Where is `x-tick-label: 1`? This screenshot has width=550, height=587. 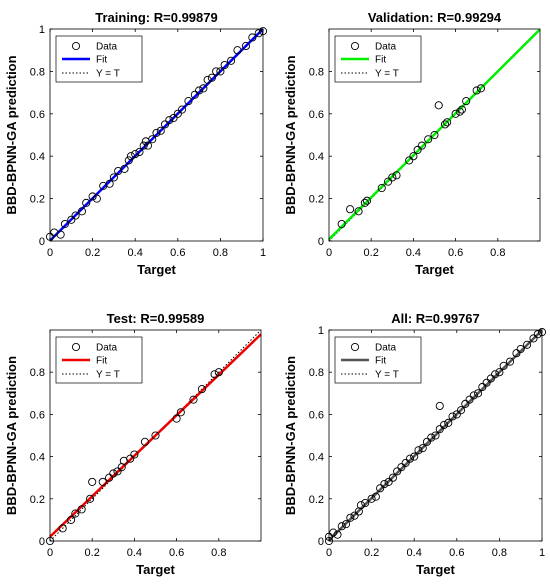 x-tick-label: 1 is located at coordinates (263, 253).